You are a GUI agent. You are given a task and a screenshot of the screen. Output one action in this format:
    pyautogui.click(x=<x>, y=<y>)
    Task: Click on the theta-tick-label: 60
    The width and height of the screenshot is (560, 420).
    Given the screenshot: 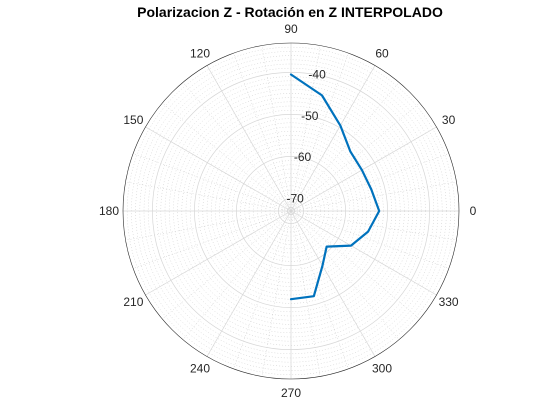 What is the action you would take?
    pyautogui.click(x=382, y=53)
    